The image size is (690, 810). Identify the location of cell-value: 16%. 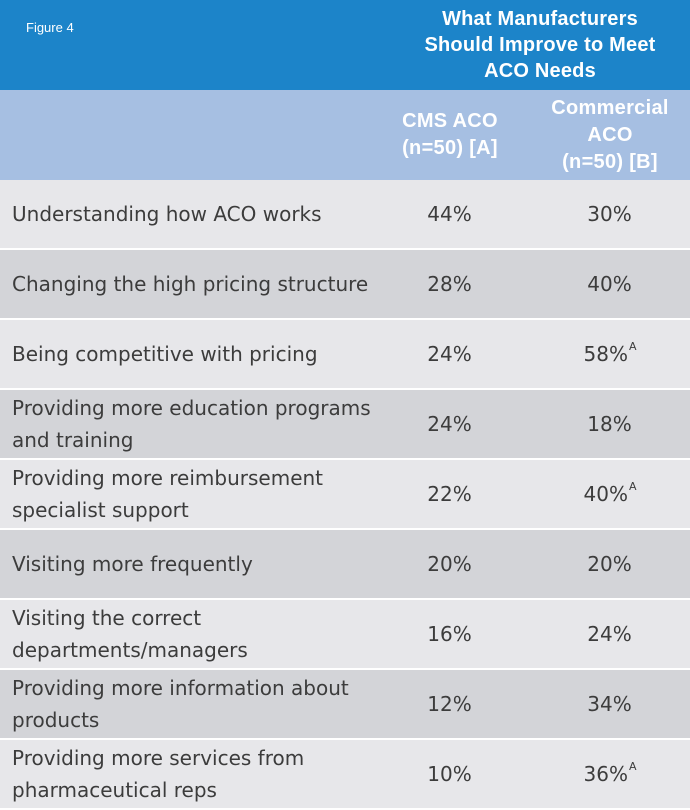
(449, 634).